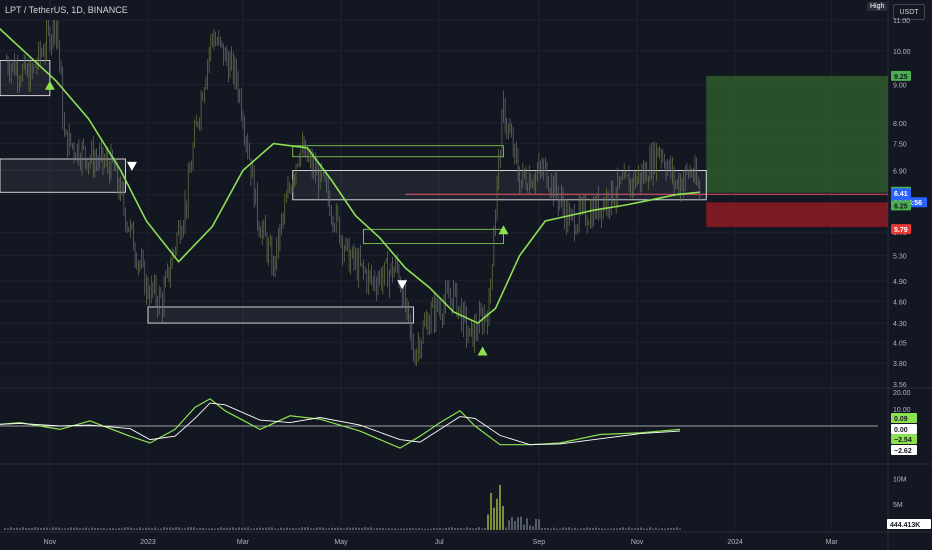 Image resolution: width=932 pixels, height=550 pixels. What do you see at coordinates (900, 302) in the screenshot?
I see `price-tick-label: 4.60` at bounding box center [900, 302].